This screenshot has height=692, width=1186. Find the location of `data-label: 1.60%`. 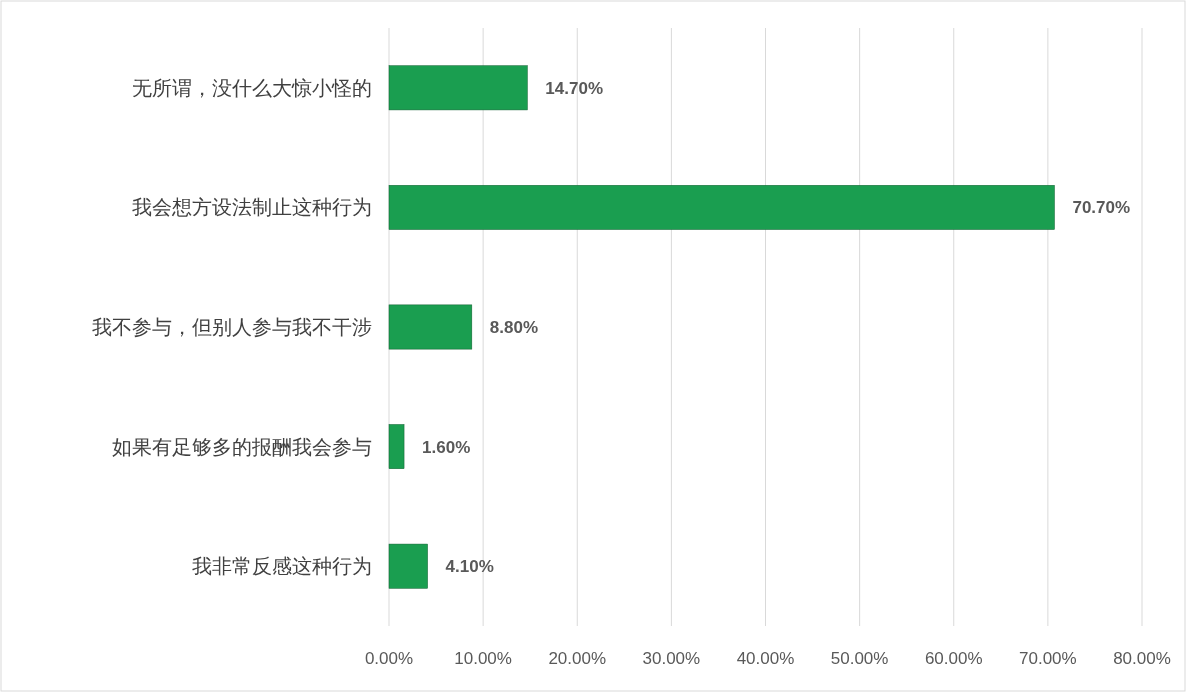

data-label: 1.60% is located at coordinates (446, 447).